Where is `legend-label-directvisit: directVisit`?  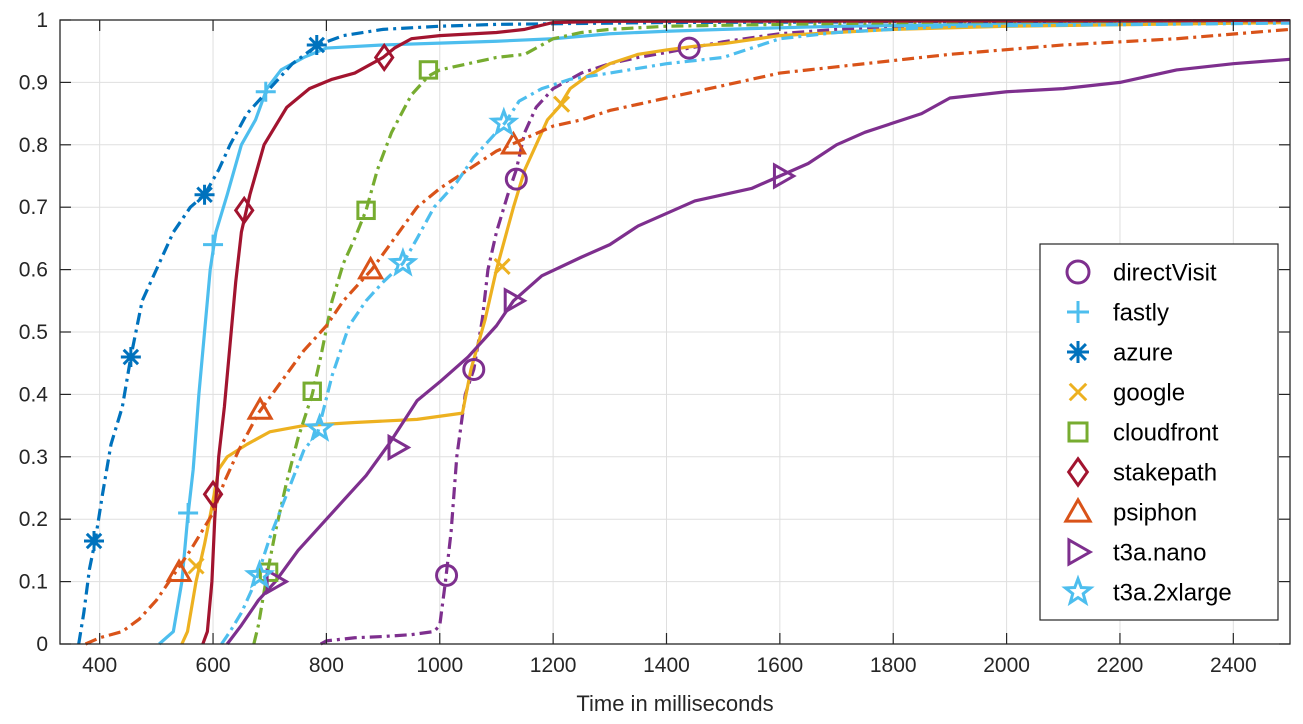 legend-label-directvisit: directVisit is located at coordinates (1165, 273).